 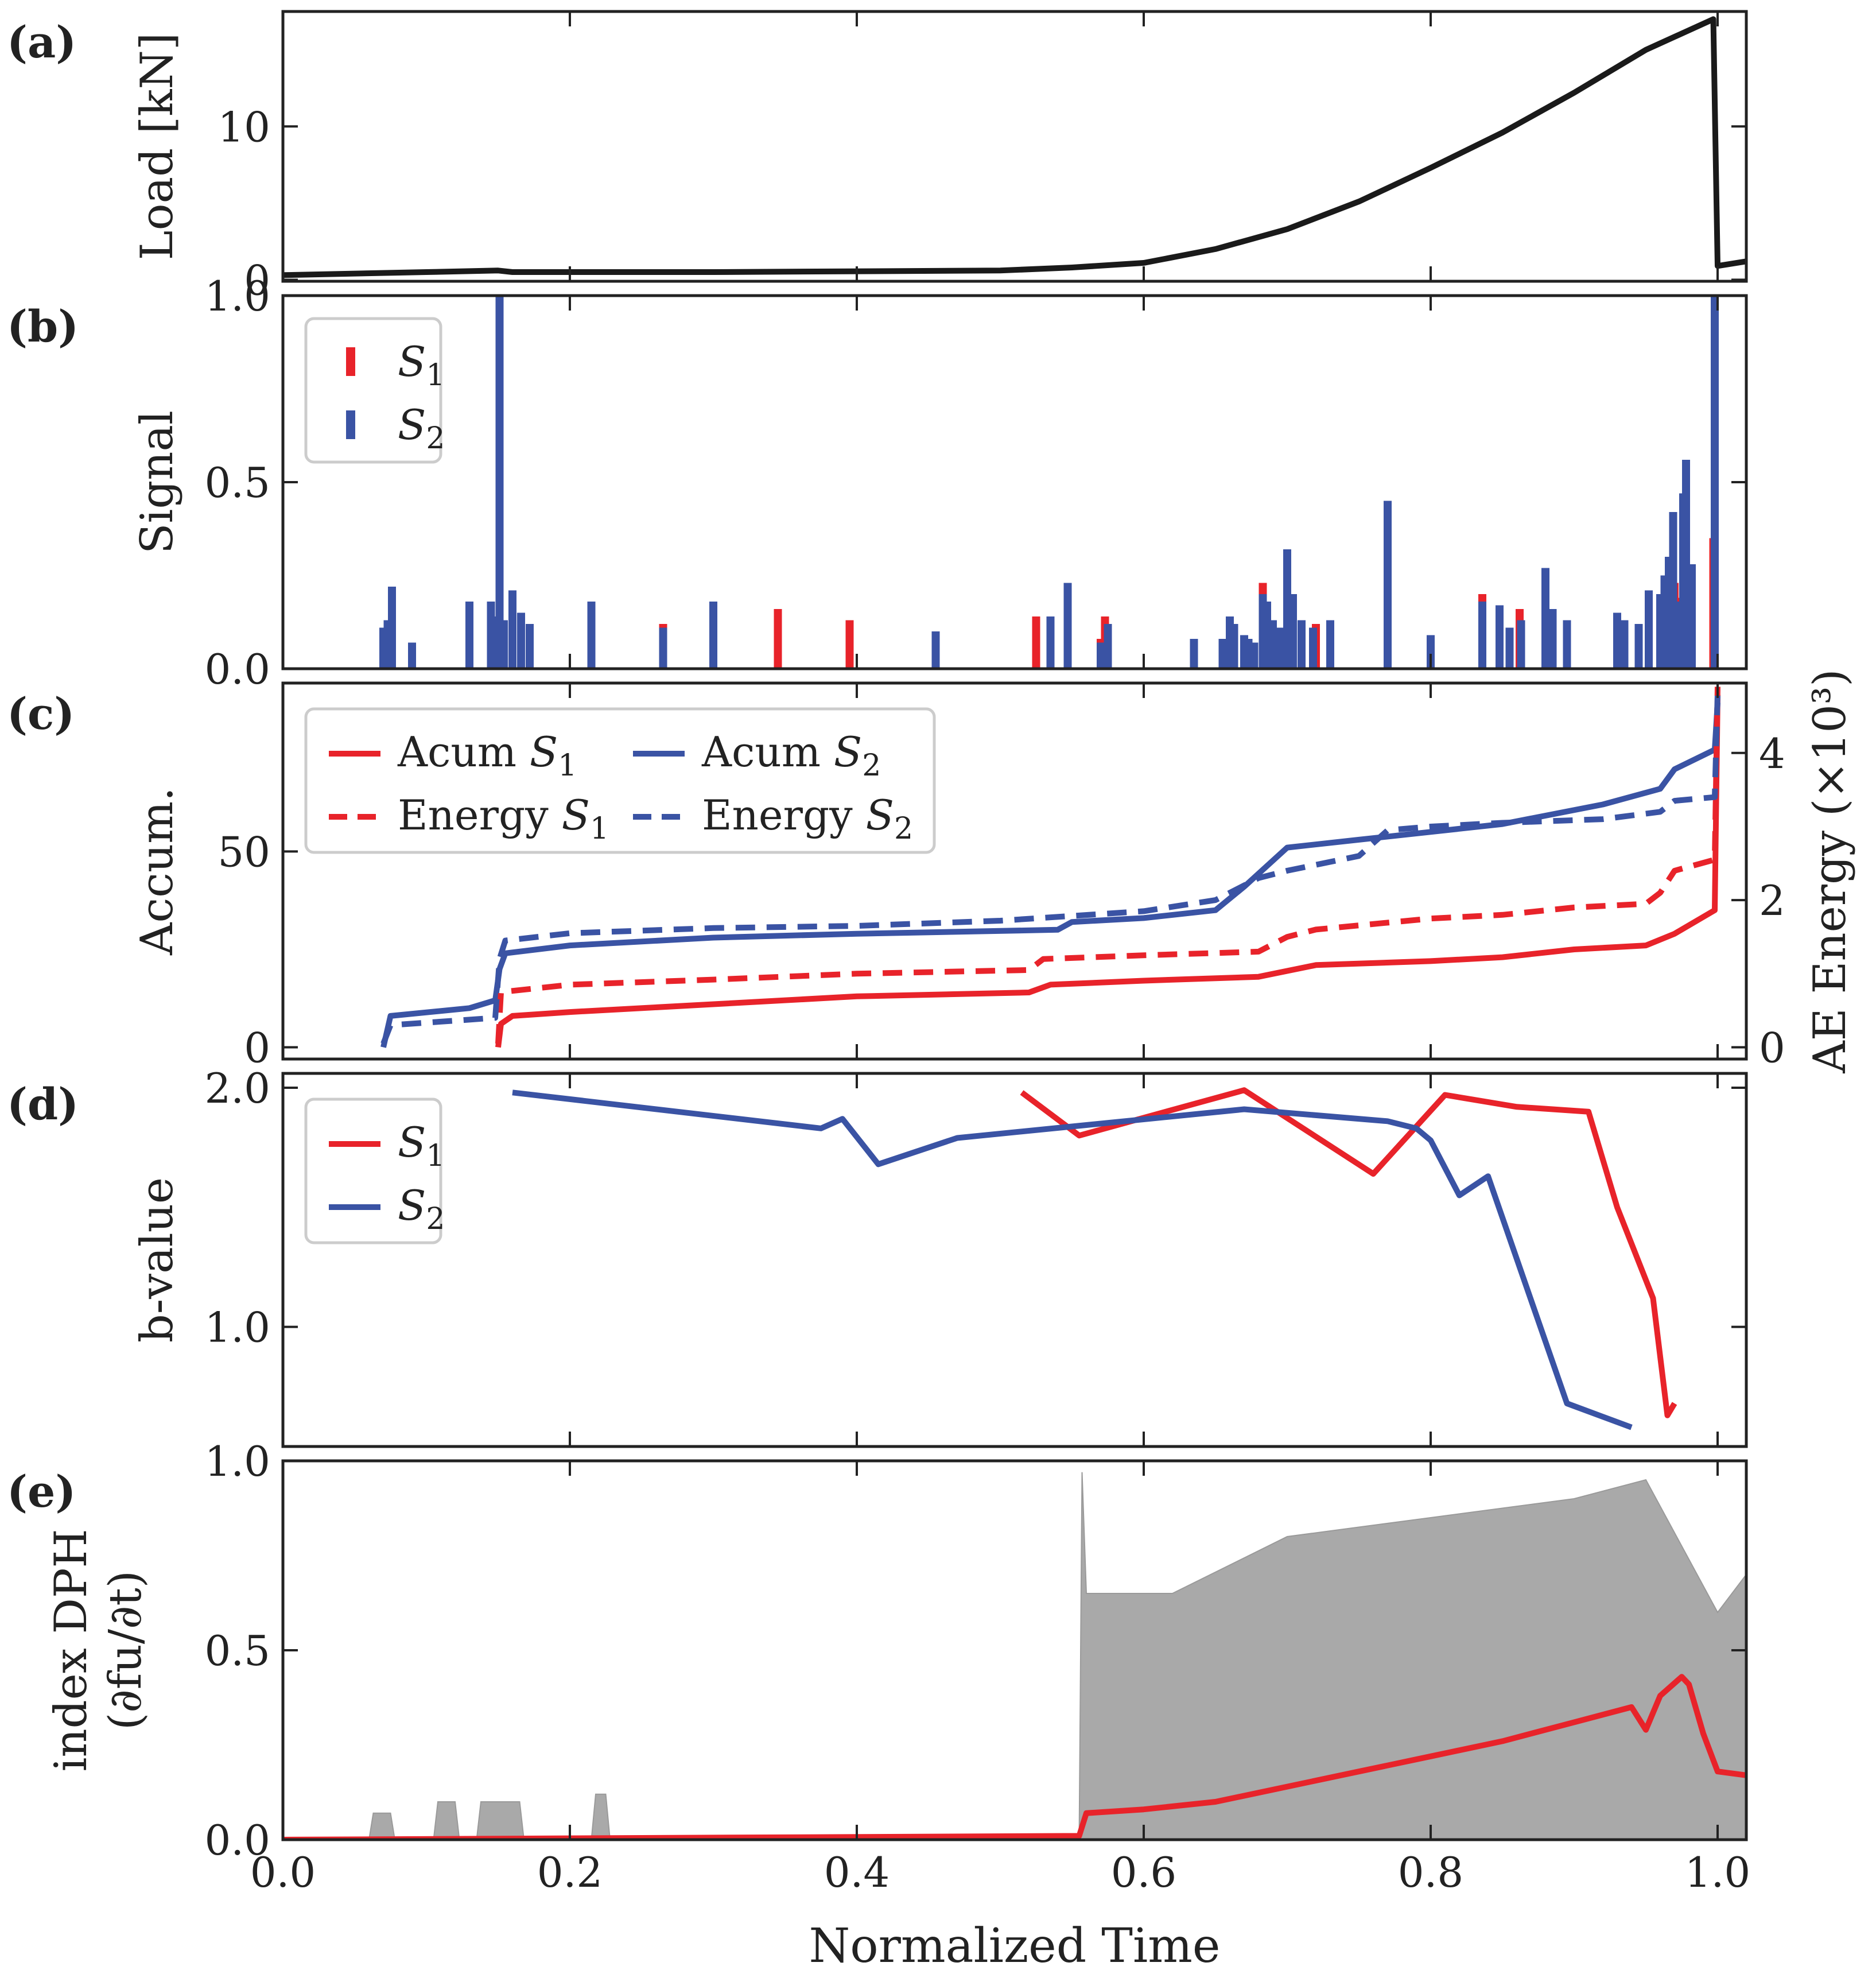 What do you see at coordinates (808, 819) in the screenshot?
I see `legend-label: Energy S2` at bounding box center [808, 819].